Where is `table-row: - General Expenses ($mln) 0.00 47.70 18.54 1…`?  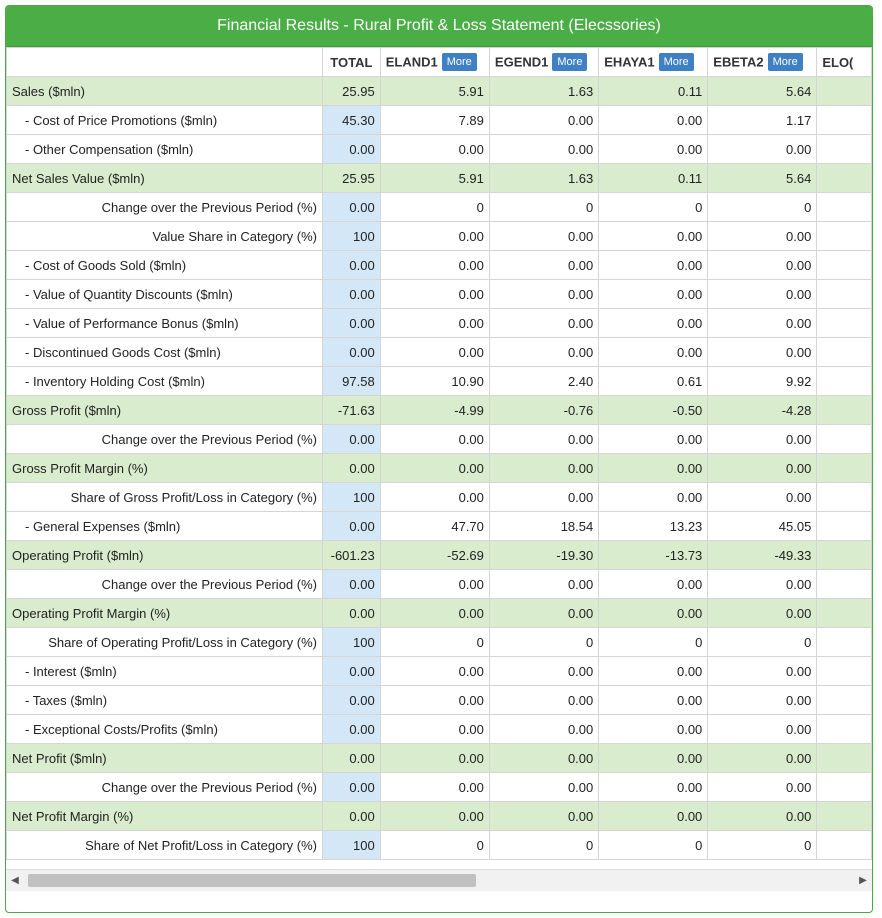 table-row: - General Expenses ($mln) 0.00 47.70 18.54 1… is located at coordinates (439, 526).